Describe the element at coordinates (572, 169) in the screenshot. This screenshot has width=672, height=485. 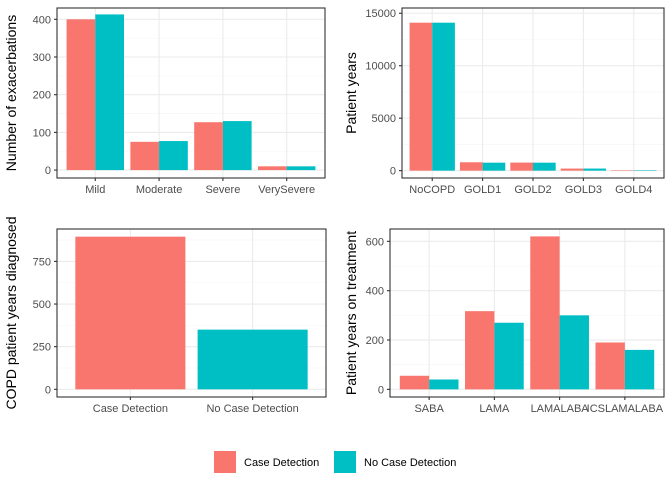
I see `bar-patient-years-3-case-detection` at that location.